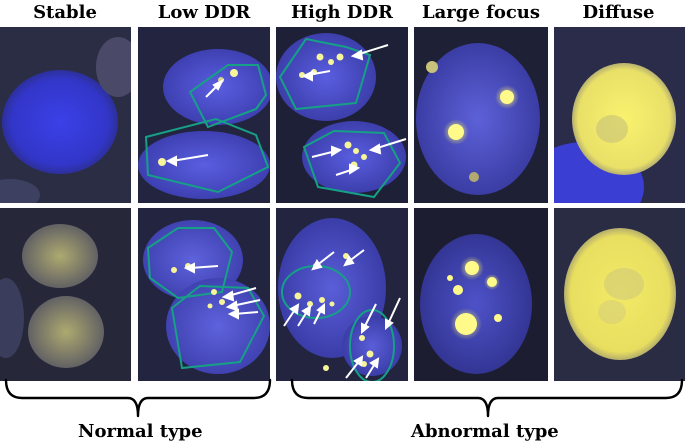  Describe the element at coordinates (65, 115) in the screenshot. I see `image-stable-top` at that location.